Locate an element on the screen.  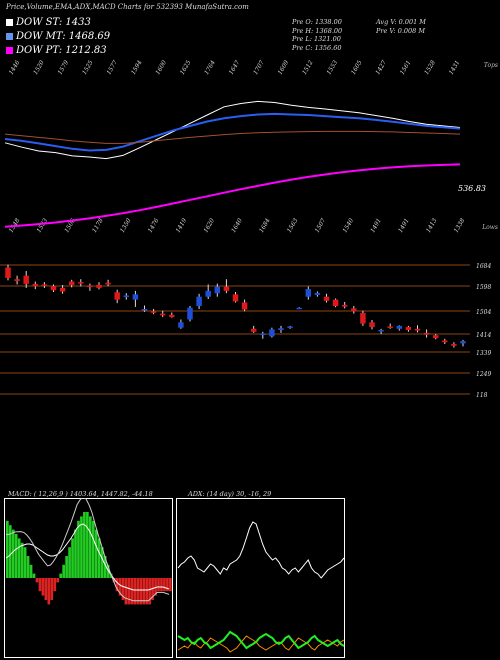
macd-line is located at coordinates (87, 550).